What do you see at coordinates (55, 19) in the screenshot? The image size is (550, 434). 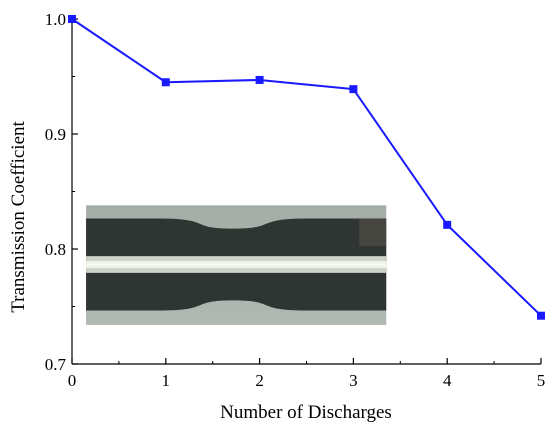 I see `y-tick-label: 1.0` at bounding box center [55, 19].